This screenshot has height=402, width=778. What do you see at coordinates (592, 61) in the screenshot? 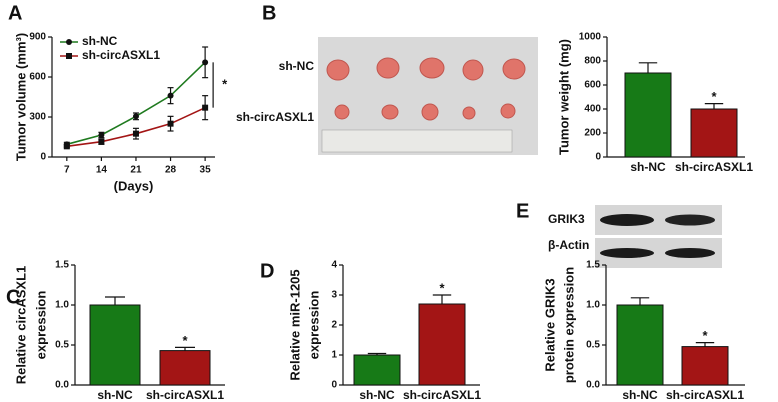
I see `y-tick-label: 800` at bounding box center [592, 61].